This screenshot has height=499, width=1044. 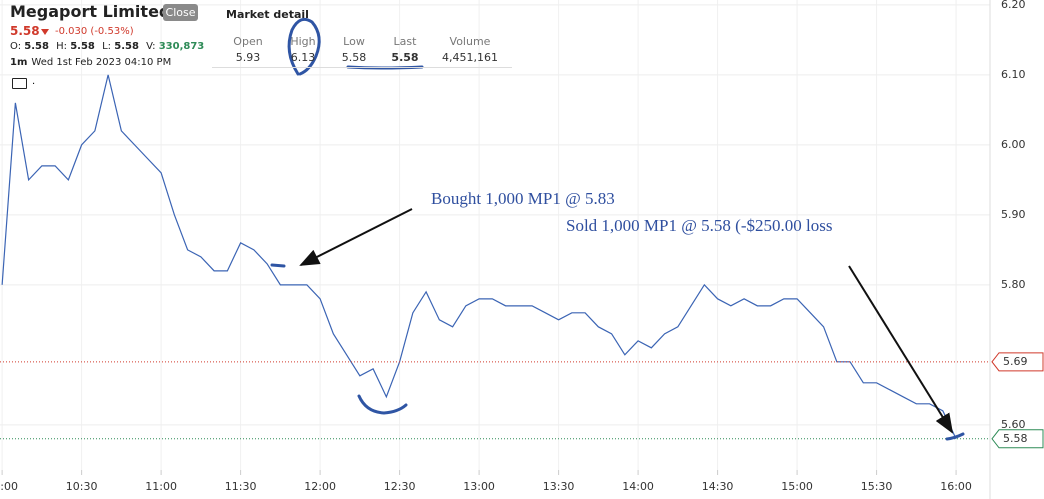 I want to click on x-tick-label: 10:00, so click(x=9, y=486).